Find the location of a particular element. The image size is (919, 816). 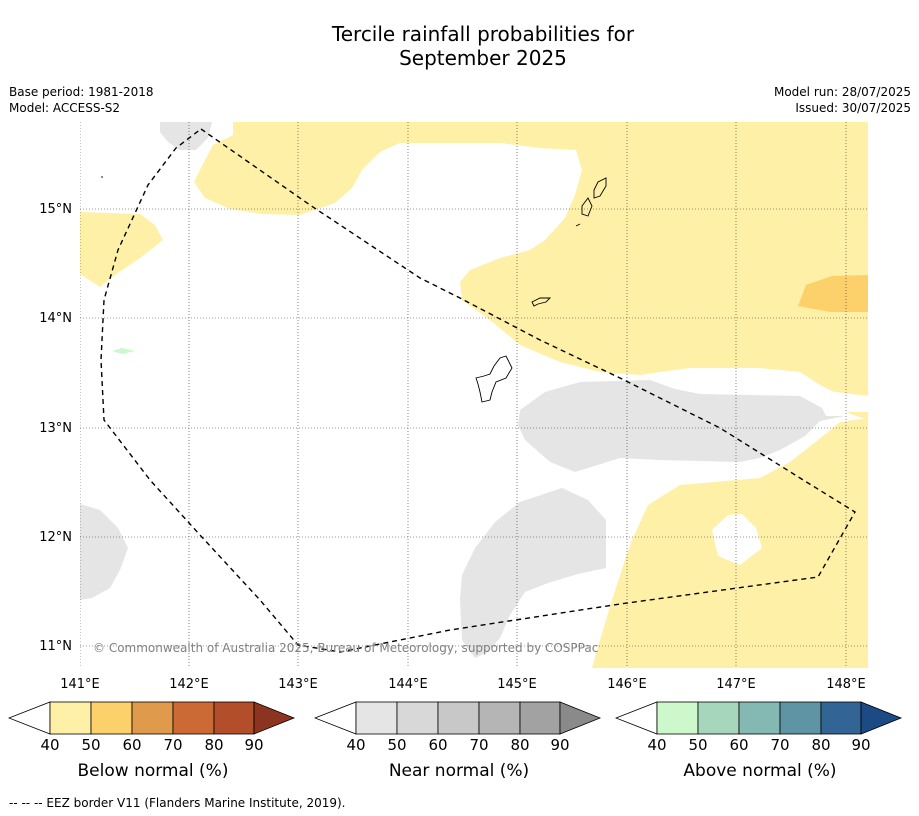

y-axis-labels: 15°N 14°N 13°N 12°N 11°N is located at coordinates (55, 428).